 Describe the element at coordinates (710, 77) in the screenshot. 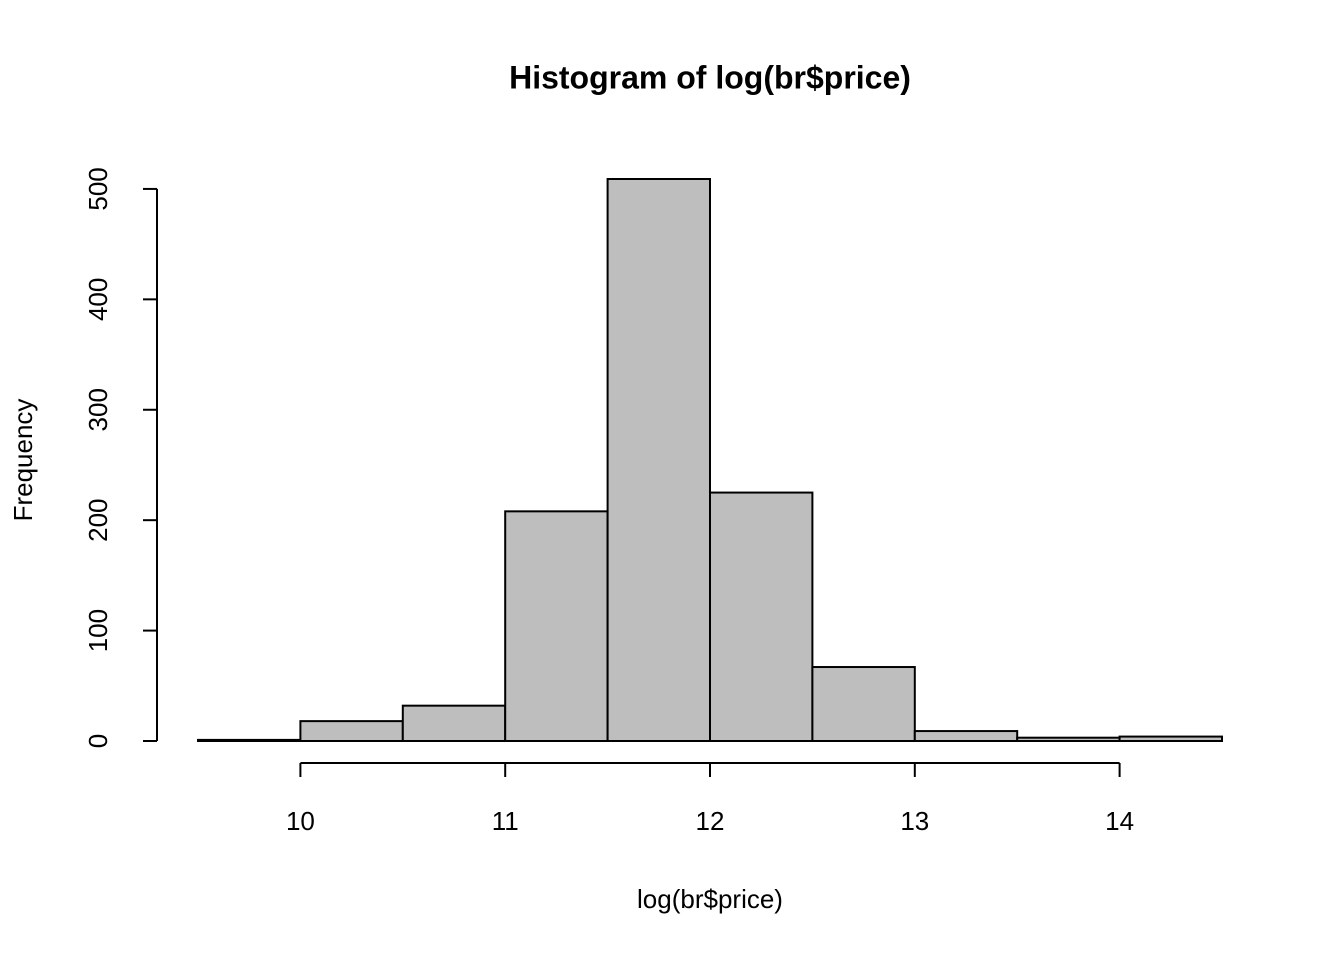

I see `chart-title: Histogram of log(br$price)` at that location.